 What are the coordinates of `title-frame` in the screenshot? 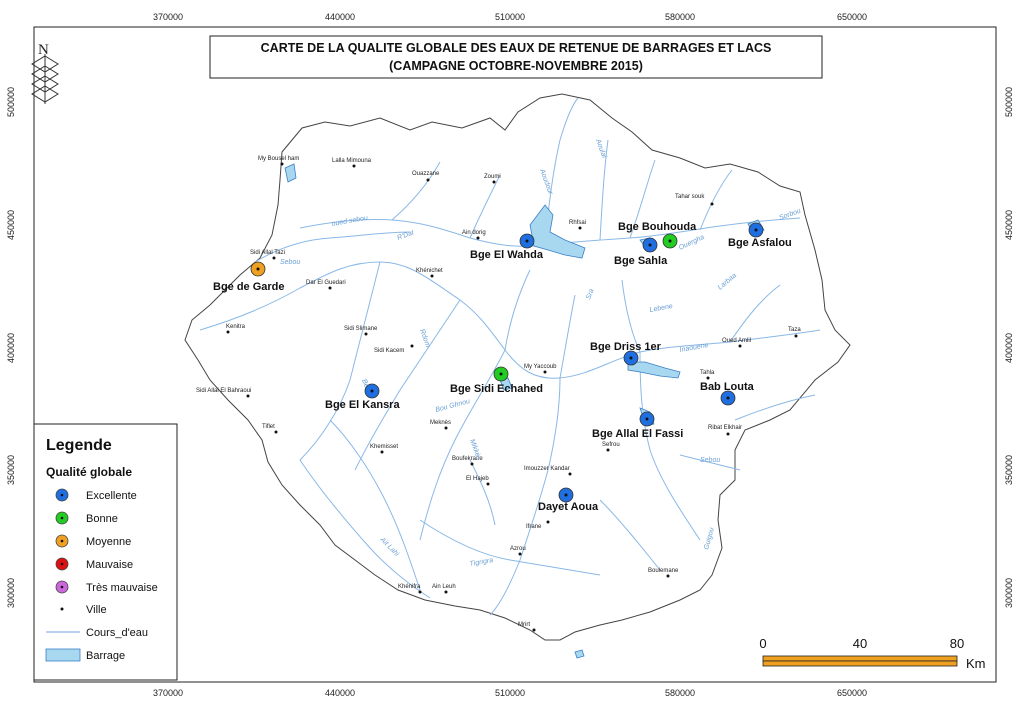 It's located at (516, 57).